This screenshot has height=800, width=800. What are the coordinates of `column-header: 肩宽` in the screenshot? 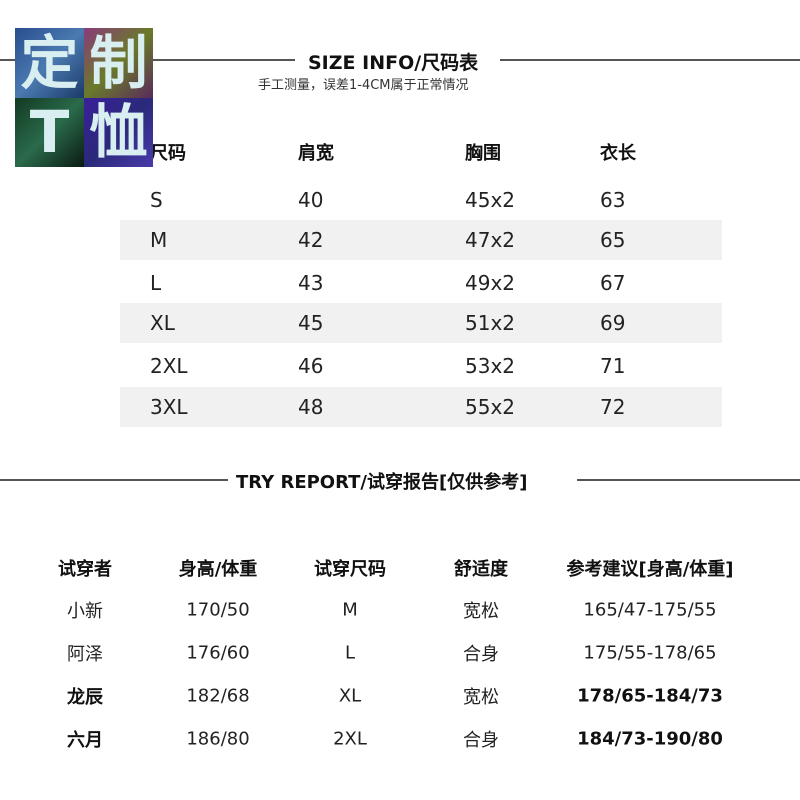 It's located at (316, 153).